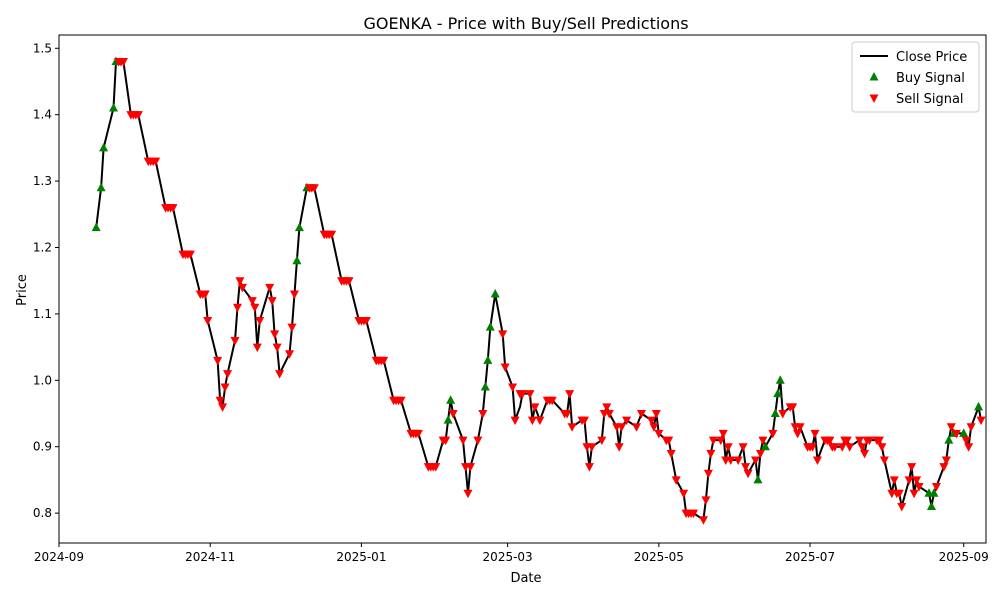 The width and height of the screenshot is (1000, 600). I want to click on legend-label: Buy Signal, so click(930, 78).